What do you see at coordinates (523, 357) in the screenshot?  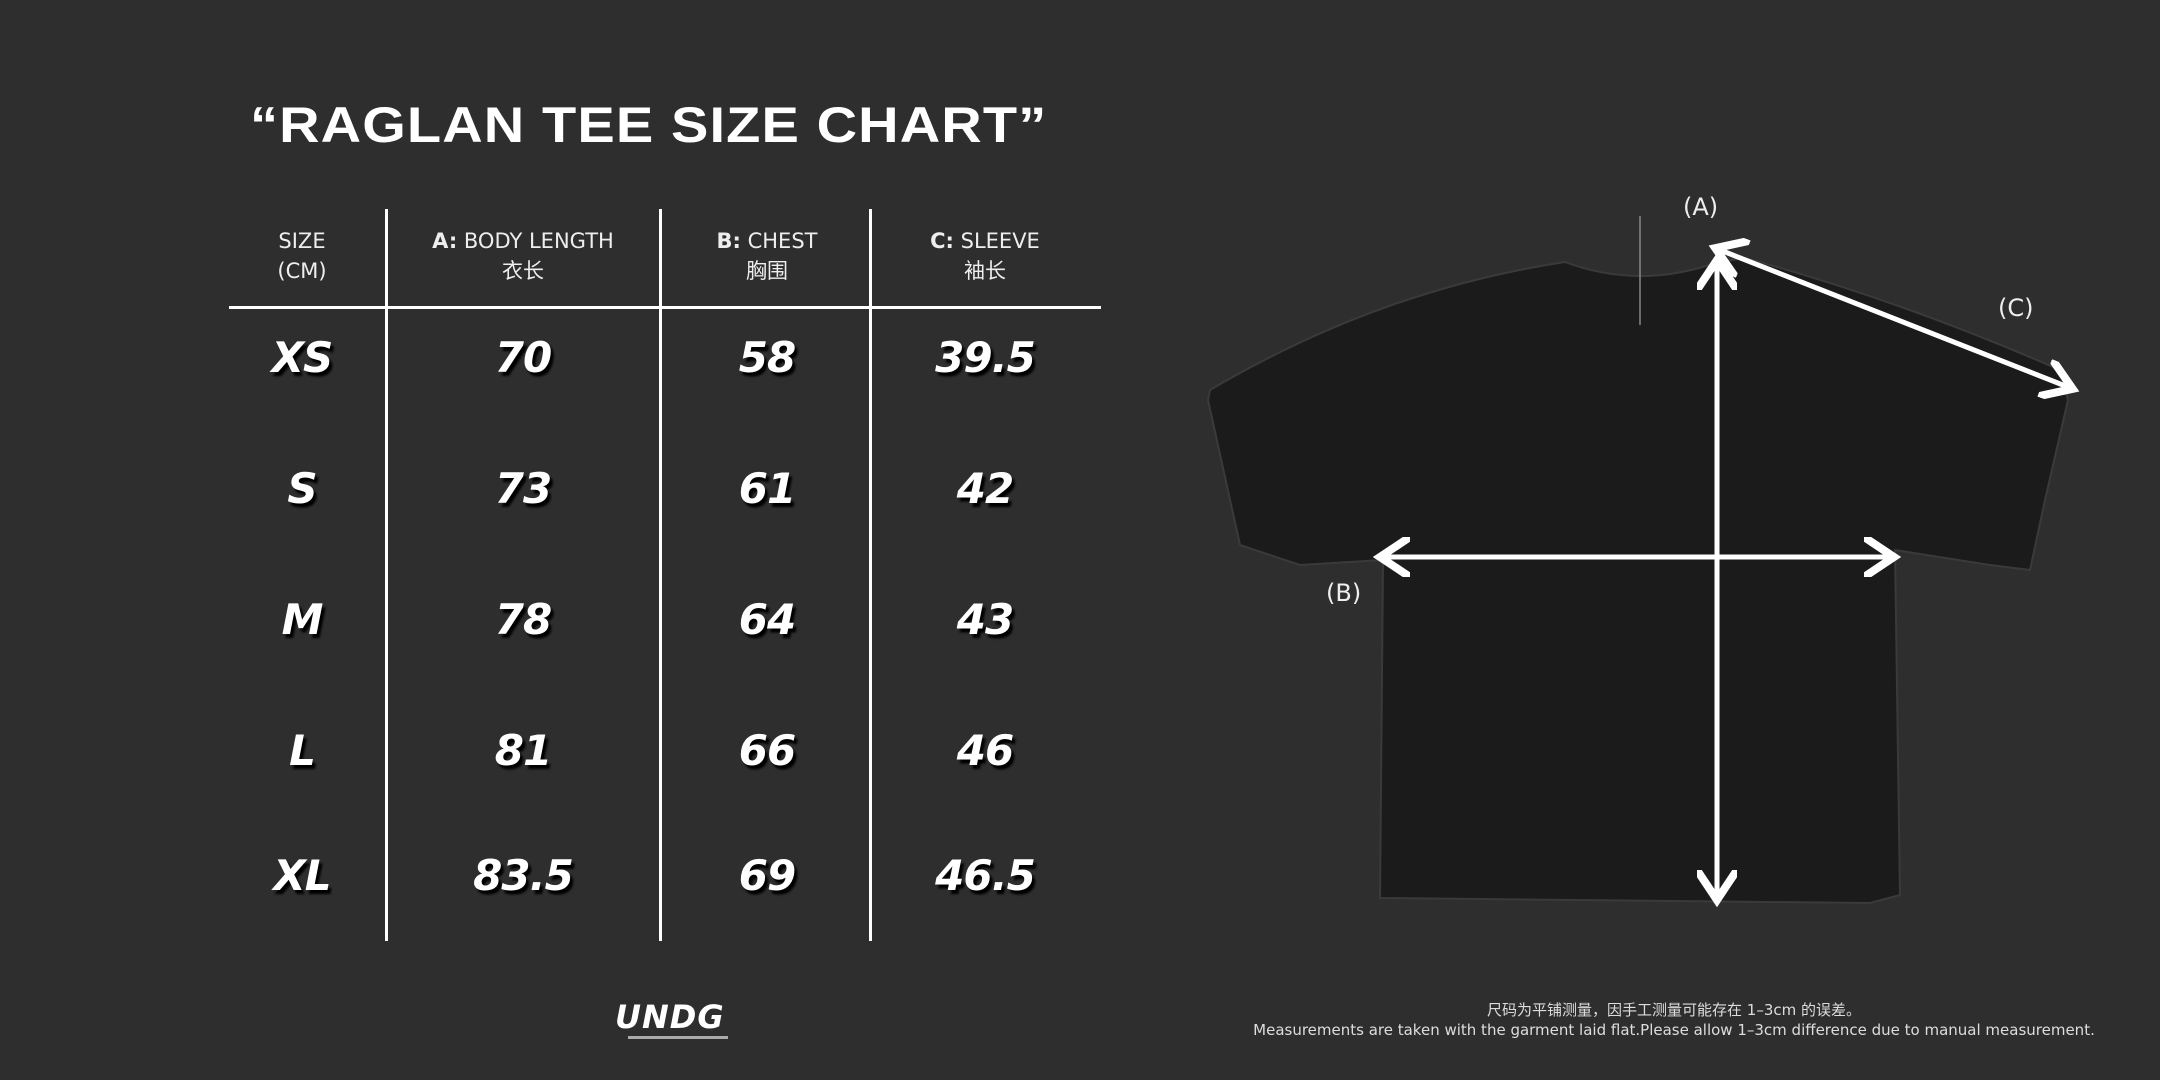 I see `measurement-cell: 70` at bounding box center [523, 357].